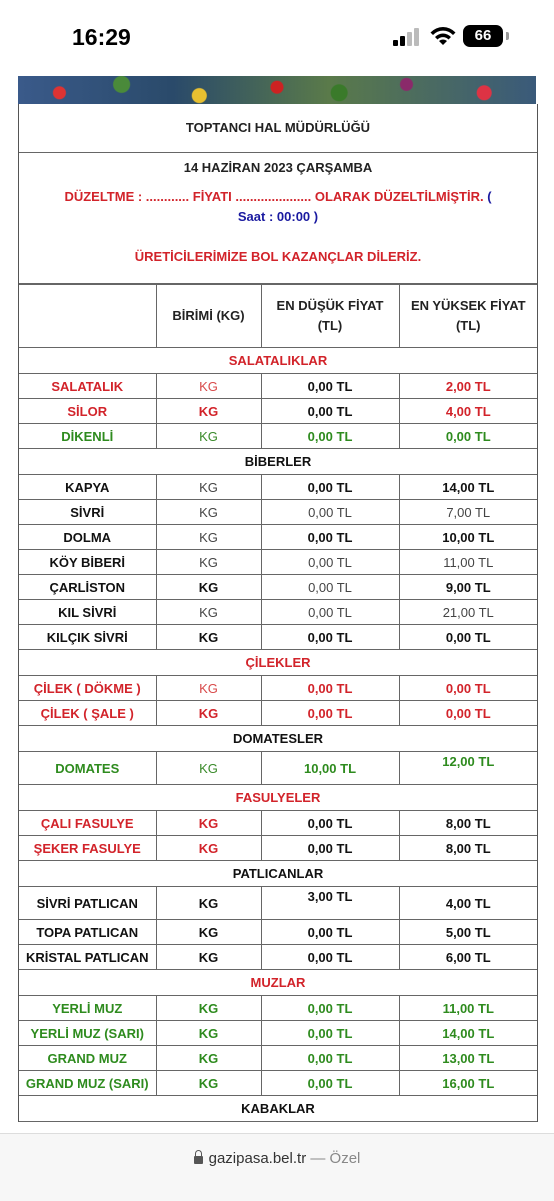 The image size is (554, 1201). What do you see at coordinates (467, 316) in the screenshot?
I see `header-max-price: EN YÜKSEK FİYAT (TL)` at bounding box center [467, 316].